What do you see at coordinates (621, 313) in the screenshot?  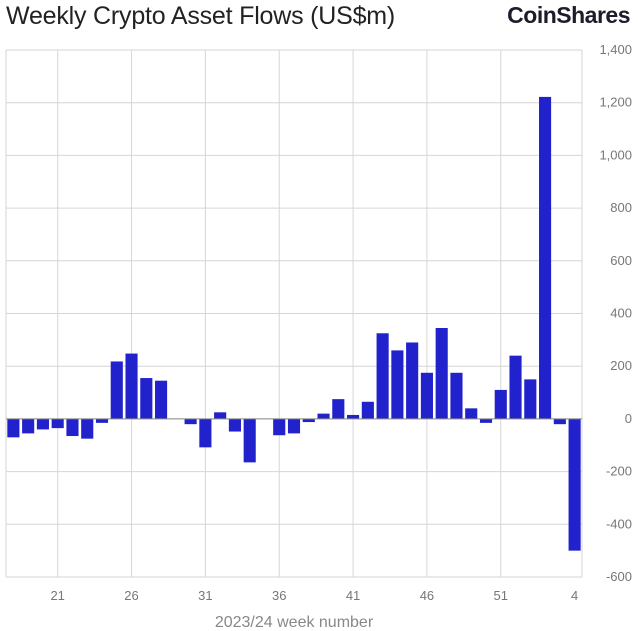 I see `y-tick-label: 400` at bounding box center [621, 313].